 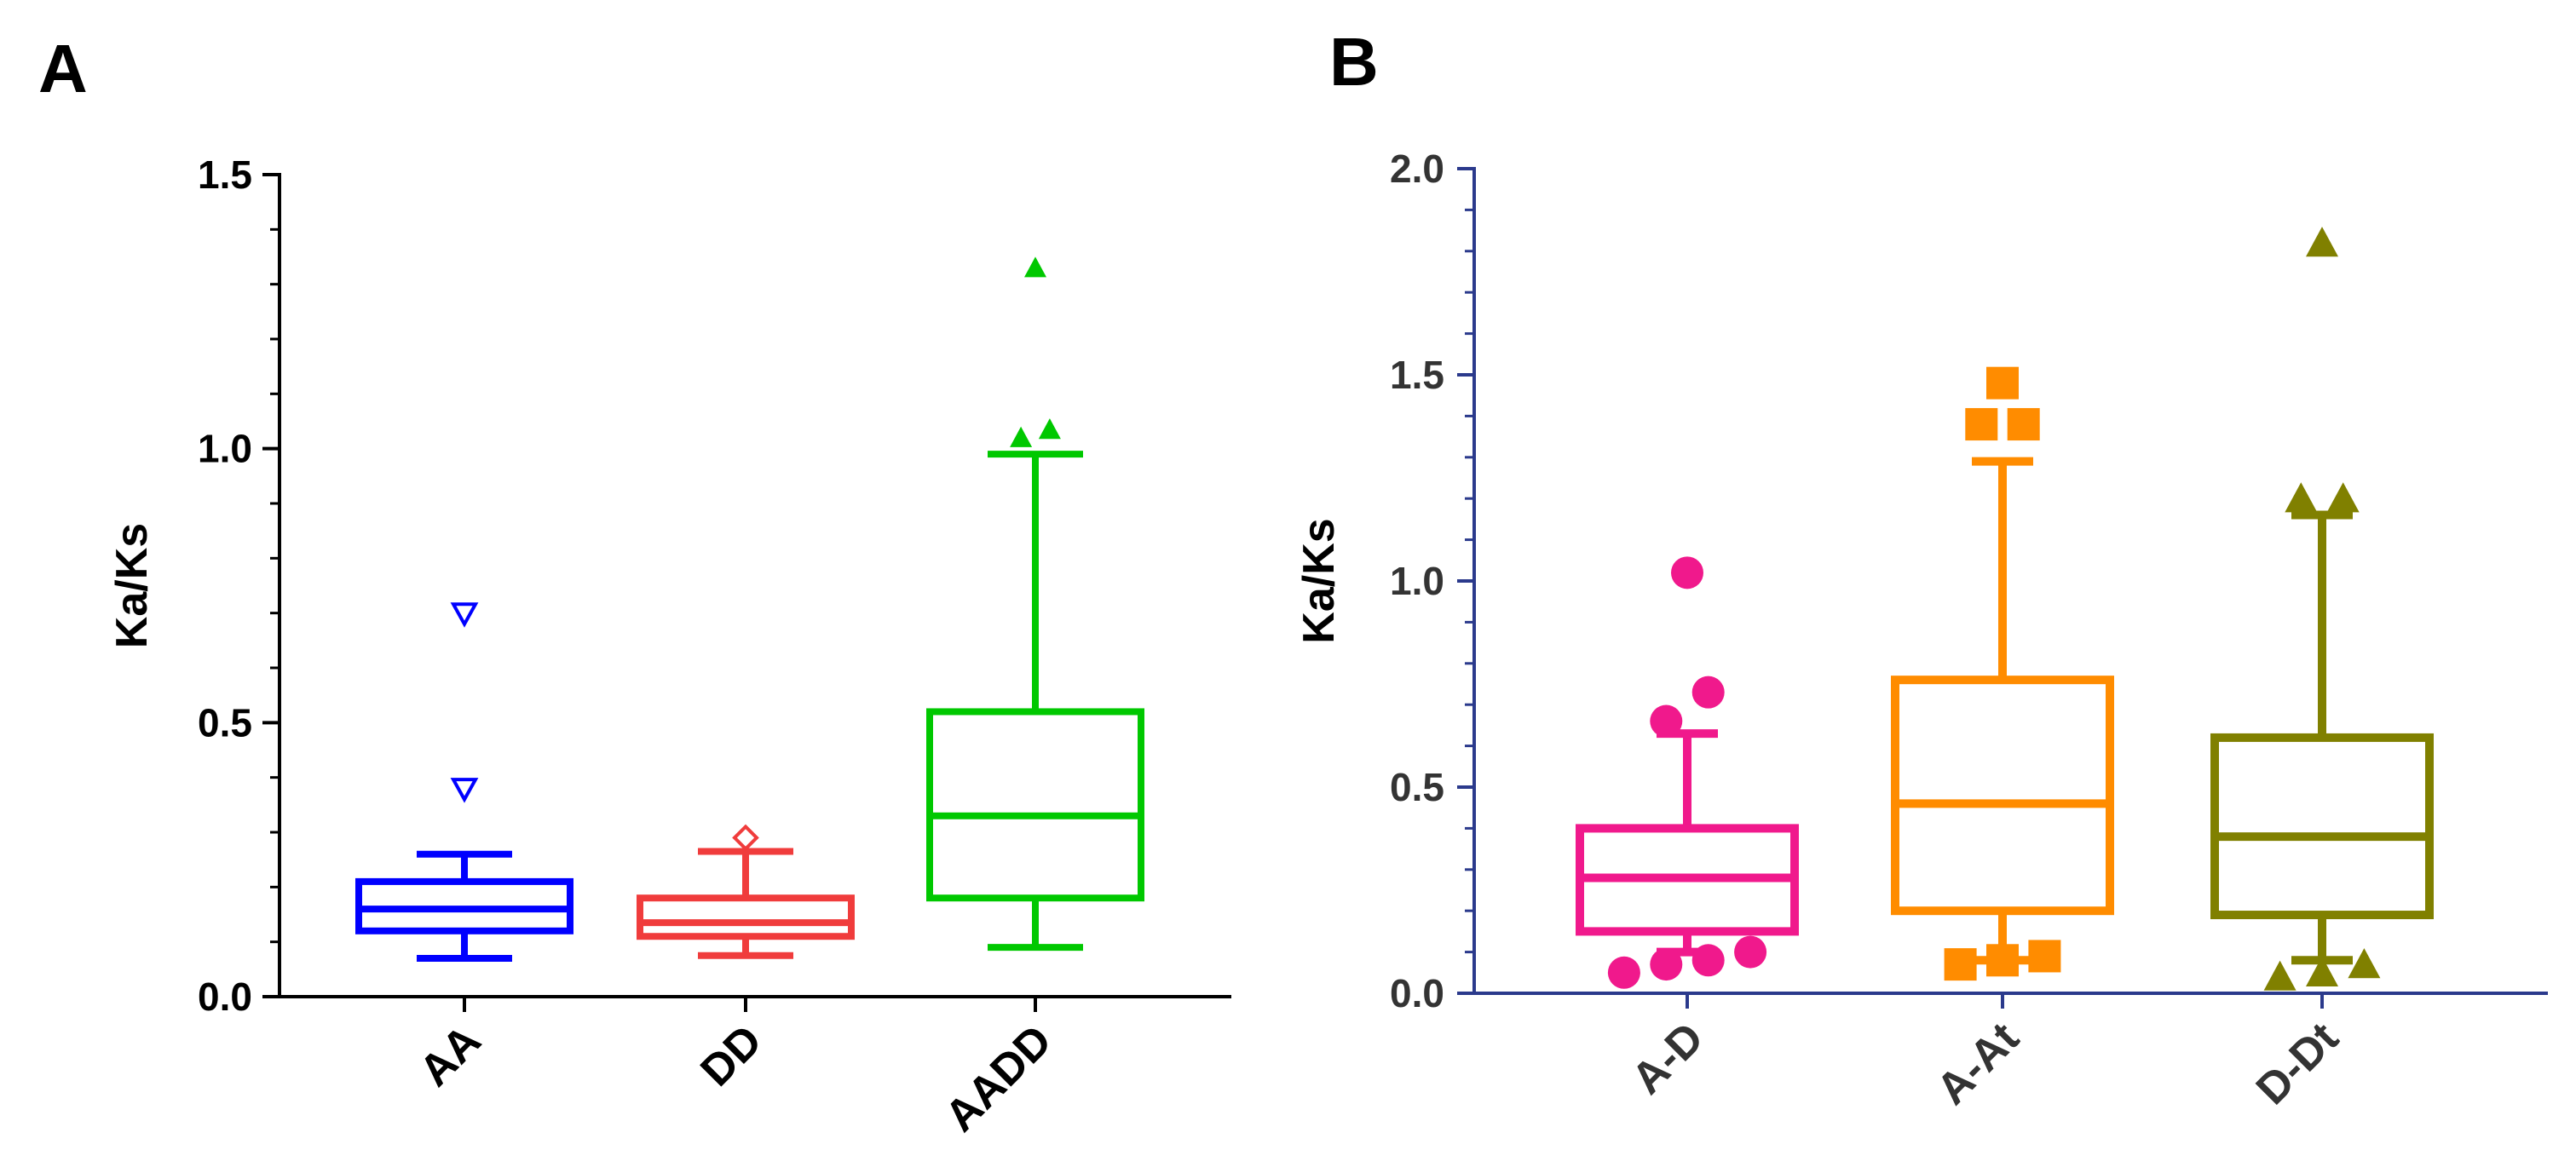 What do you see at coordinates (998, 1078) in the screenshot?
I see `x-category-label: AADD` at bounding box center [998, 1078].